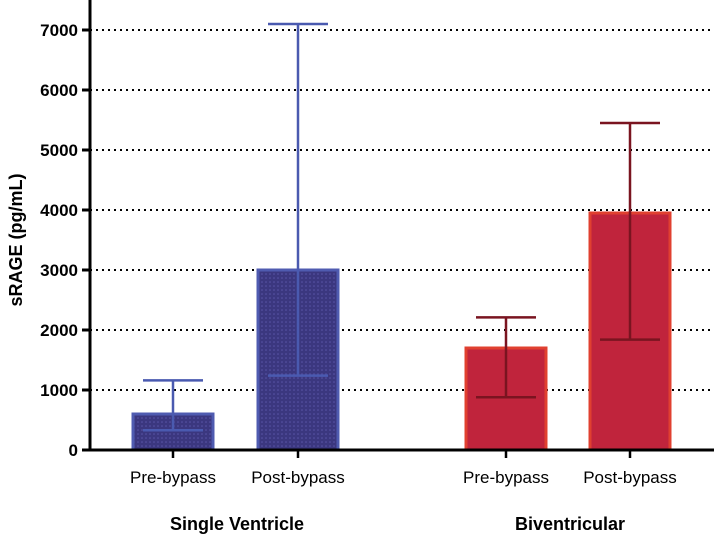 The height and width of the screenshot is (537, 714). Describe the element at coordinates (237, 524) in the screenshot. I see `group-label: Single Ventricle` at that location.